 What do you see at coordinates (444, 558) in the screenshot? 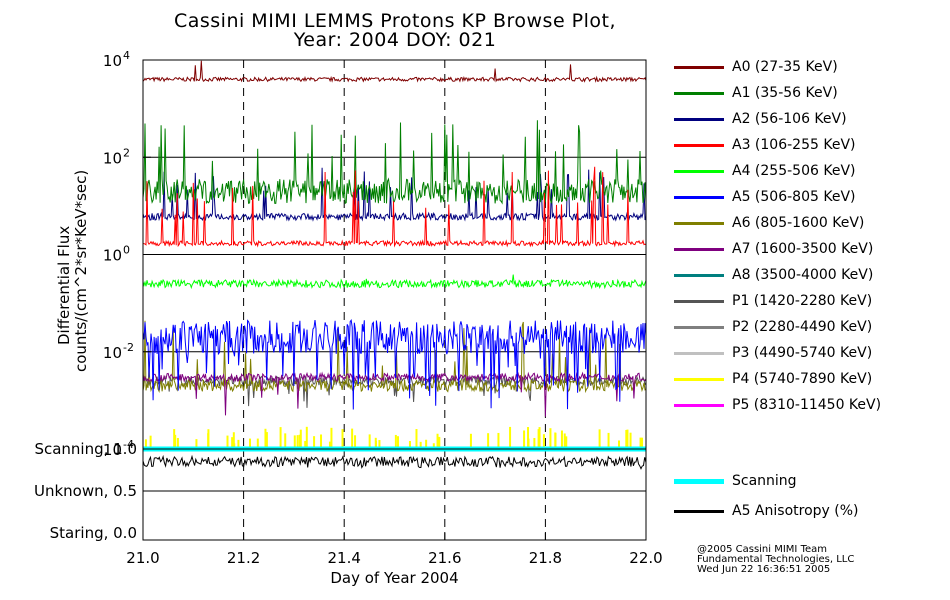
I see `x-tick-label: 21.6` at bounding box center [444, 558].